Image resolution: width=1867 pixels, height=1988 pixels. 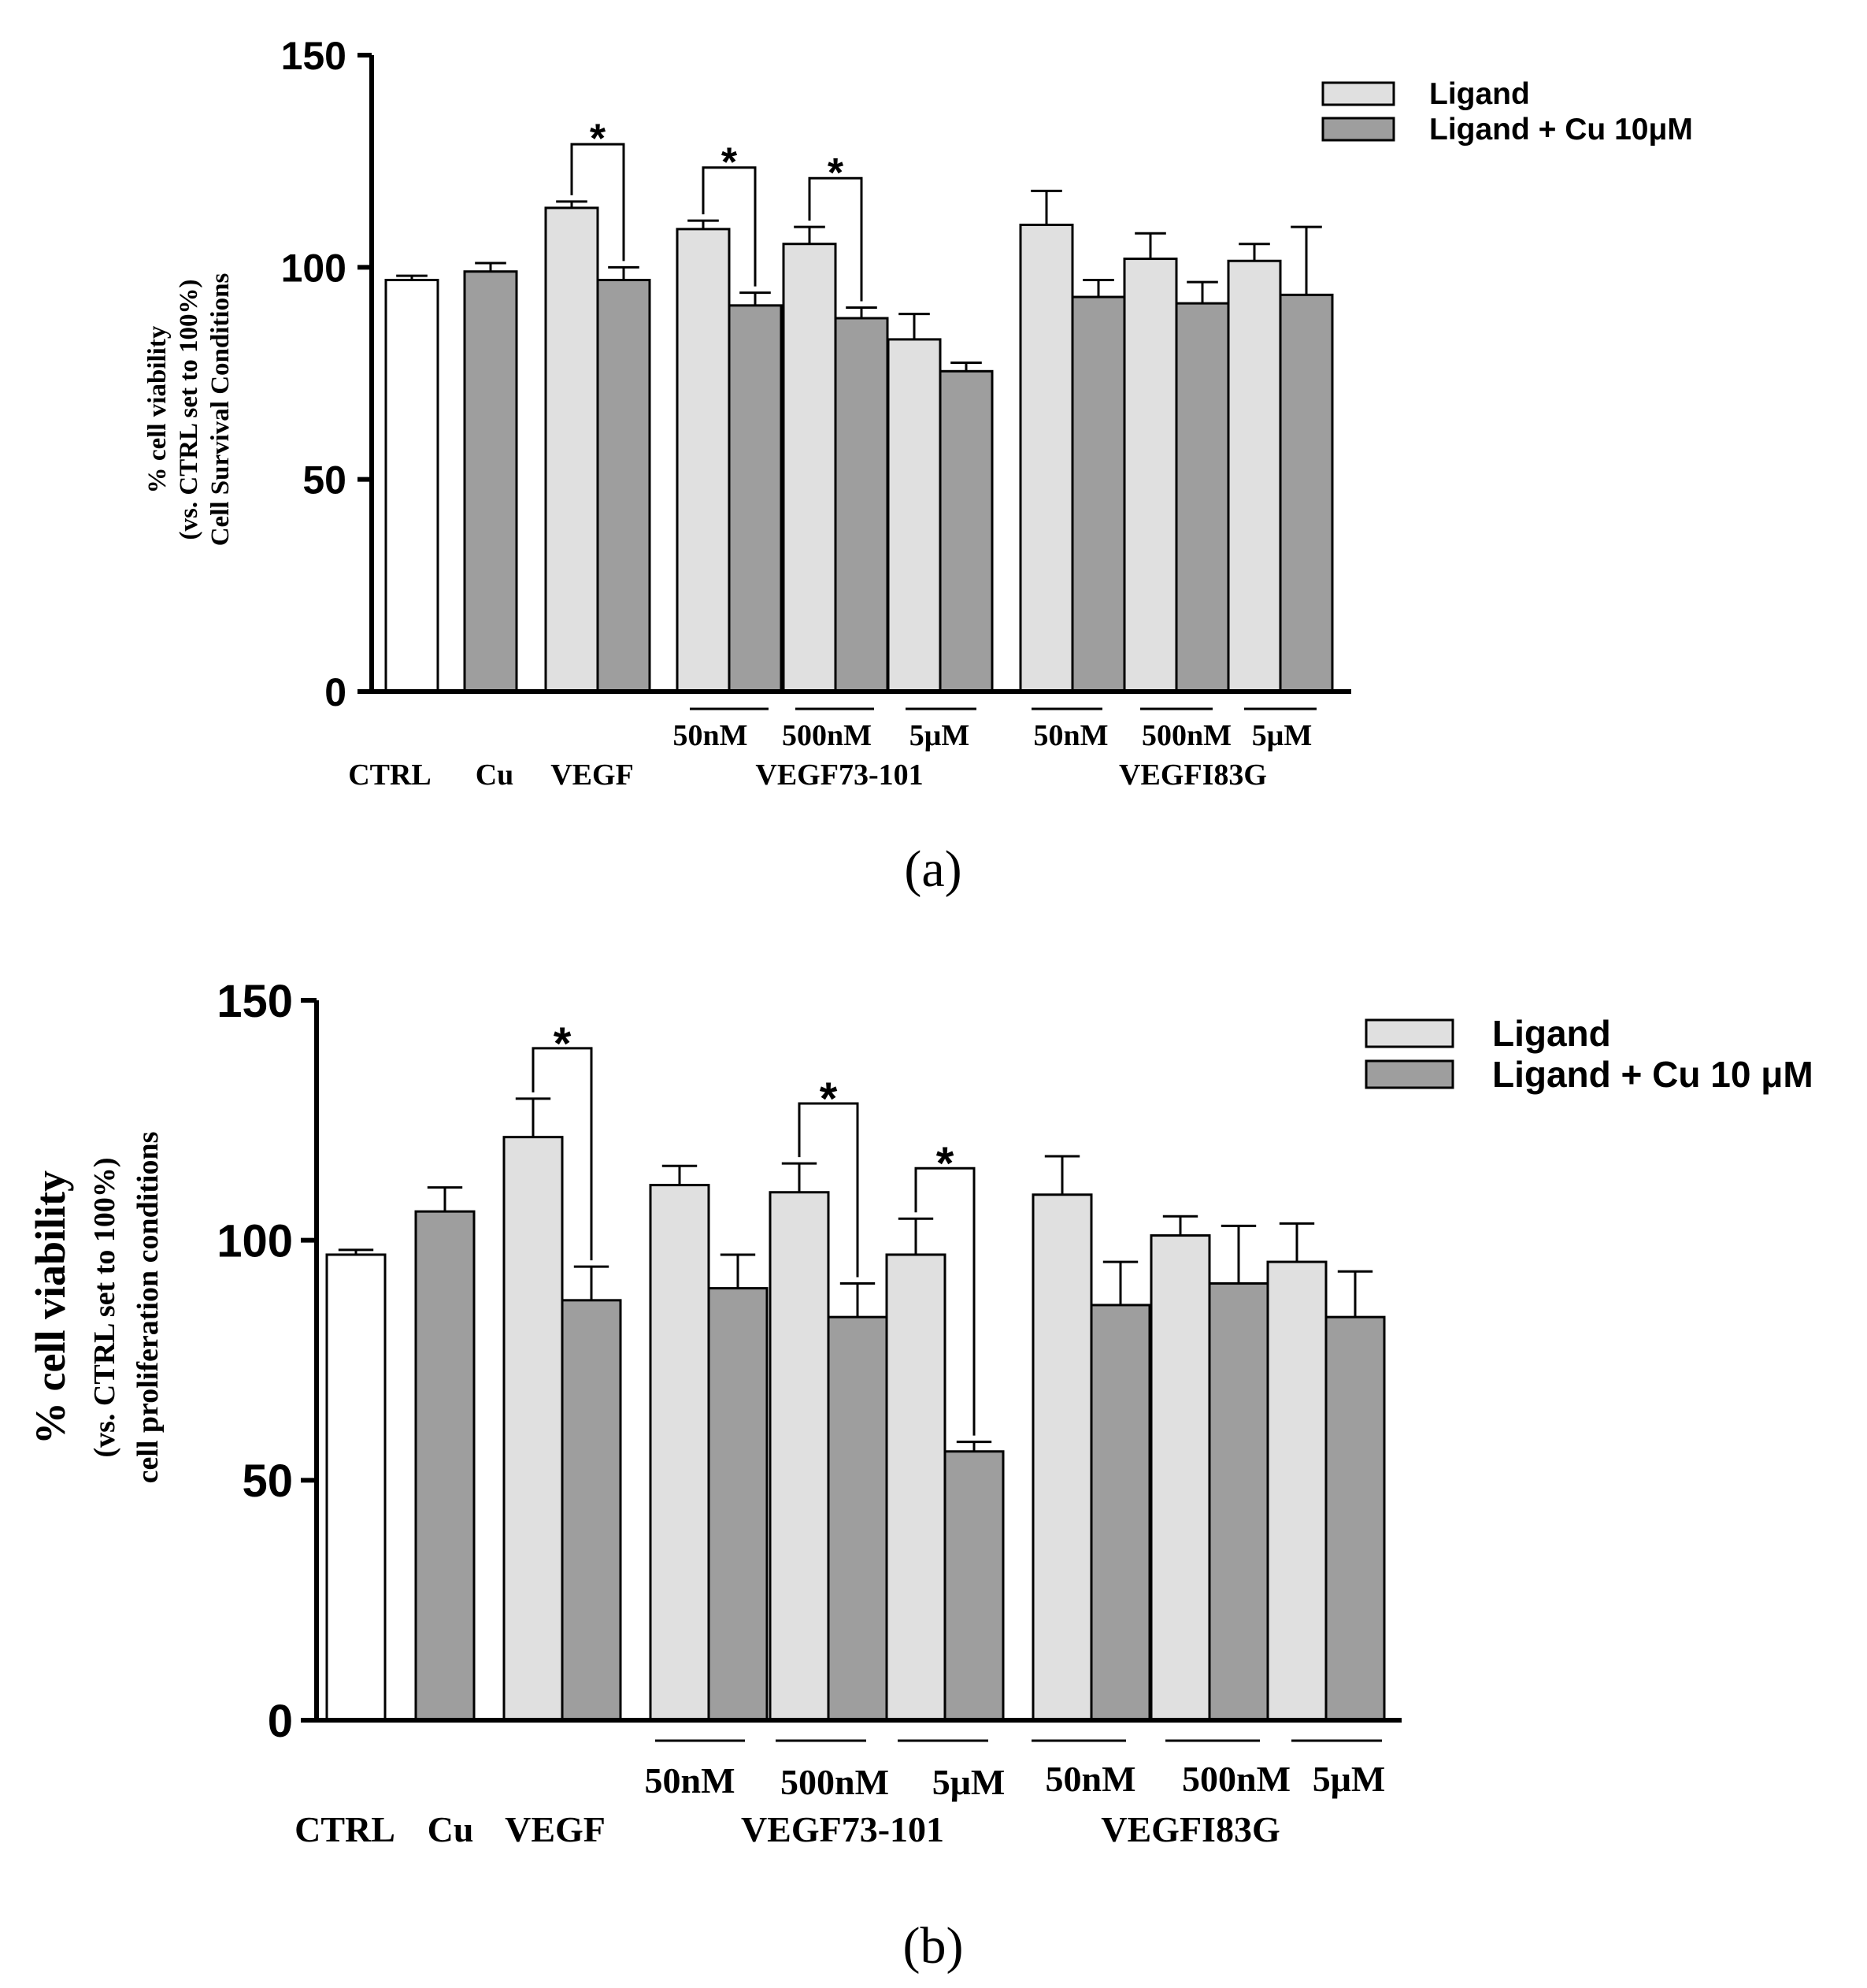 What do you see at coordinates (1193, 775) in the screenshot?
I see `category-a-vegfi83g: VEGFI83G` at bounding box center [1193, 775].